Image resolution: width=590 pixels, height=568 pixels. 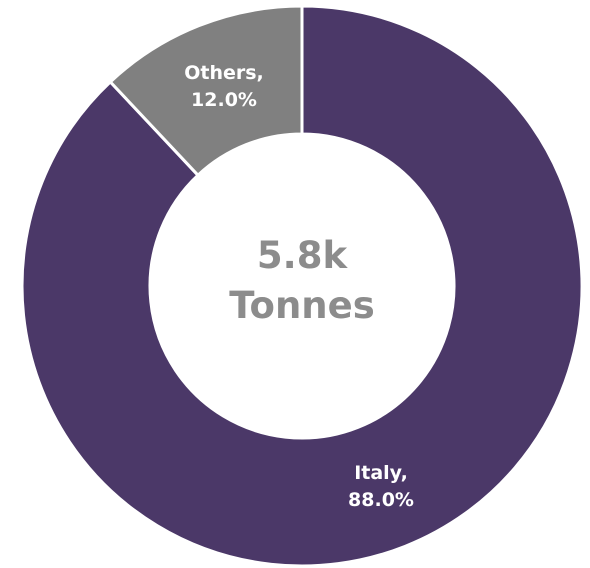 What do you see at coordinates (381, 500) in the screenshot?
I see `slice-label-italy-value: 88.0%` at bounding box center [381, 500].